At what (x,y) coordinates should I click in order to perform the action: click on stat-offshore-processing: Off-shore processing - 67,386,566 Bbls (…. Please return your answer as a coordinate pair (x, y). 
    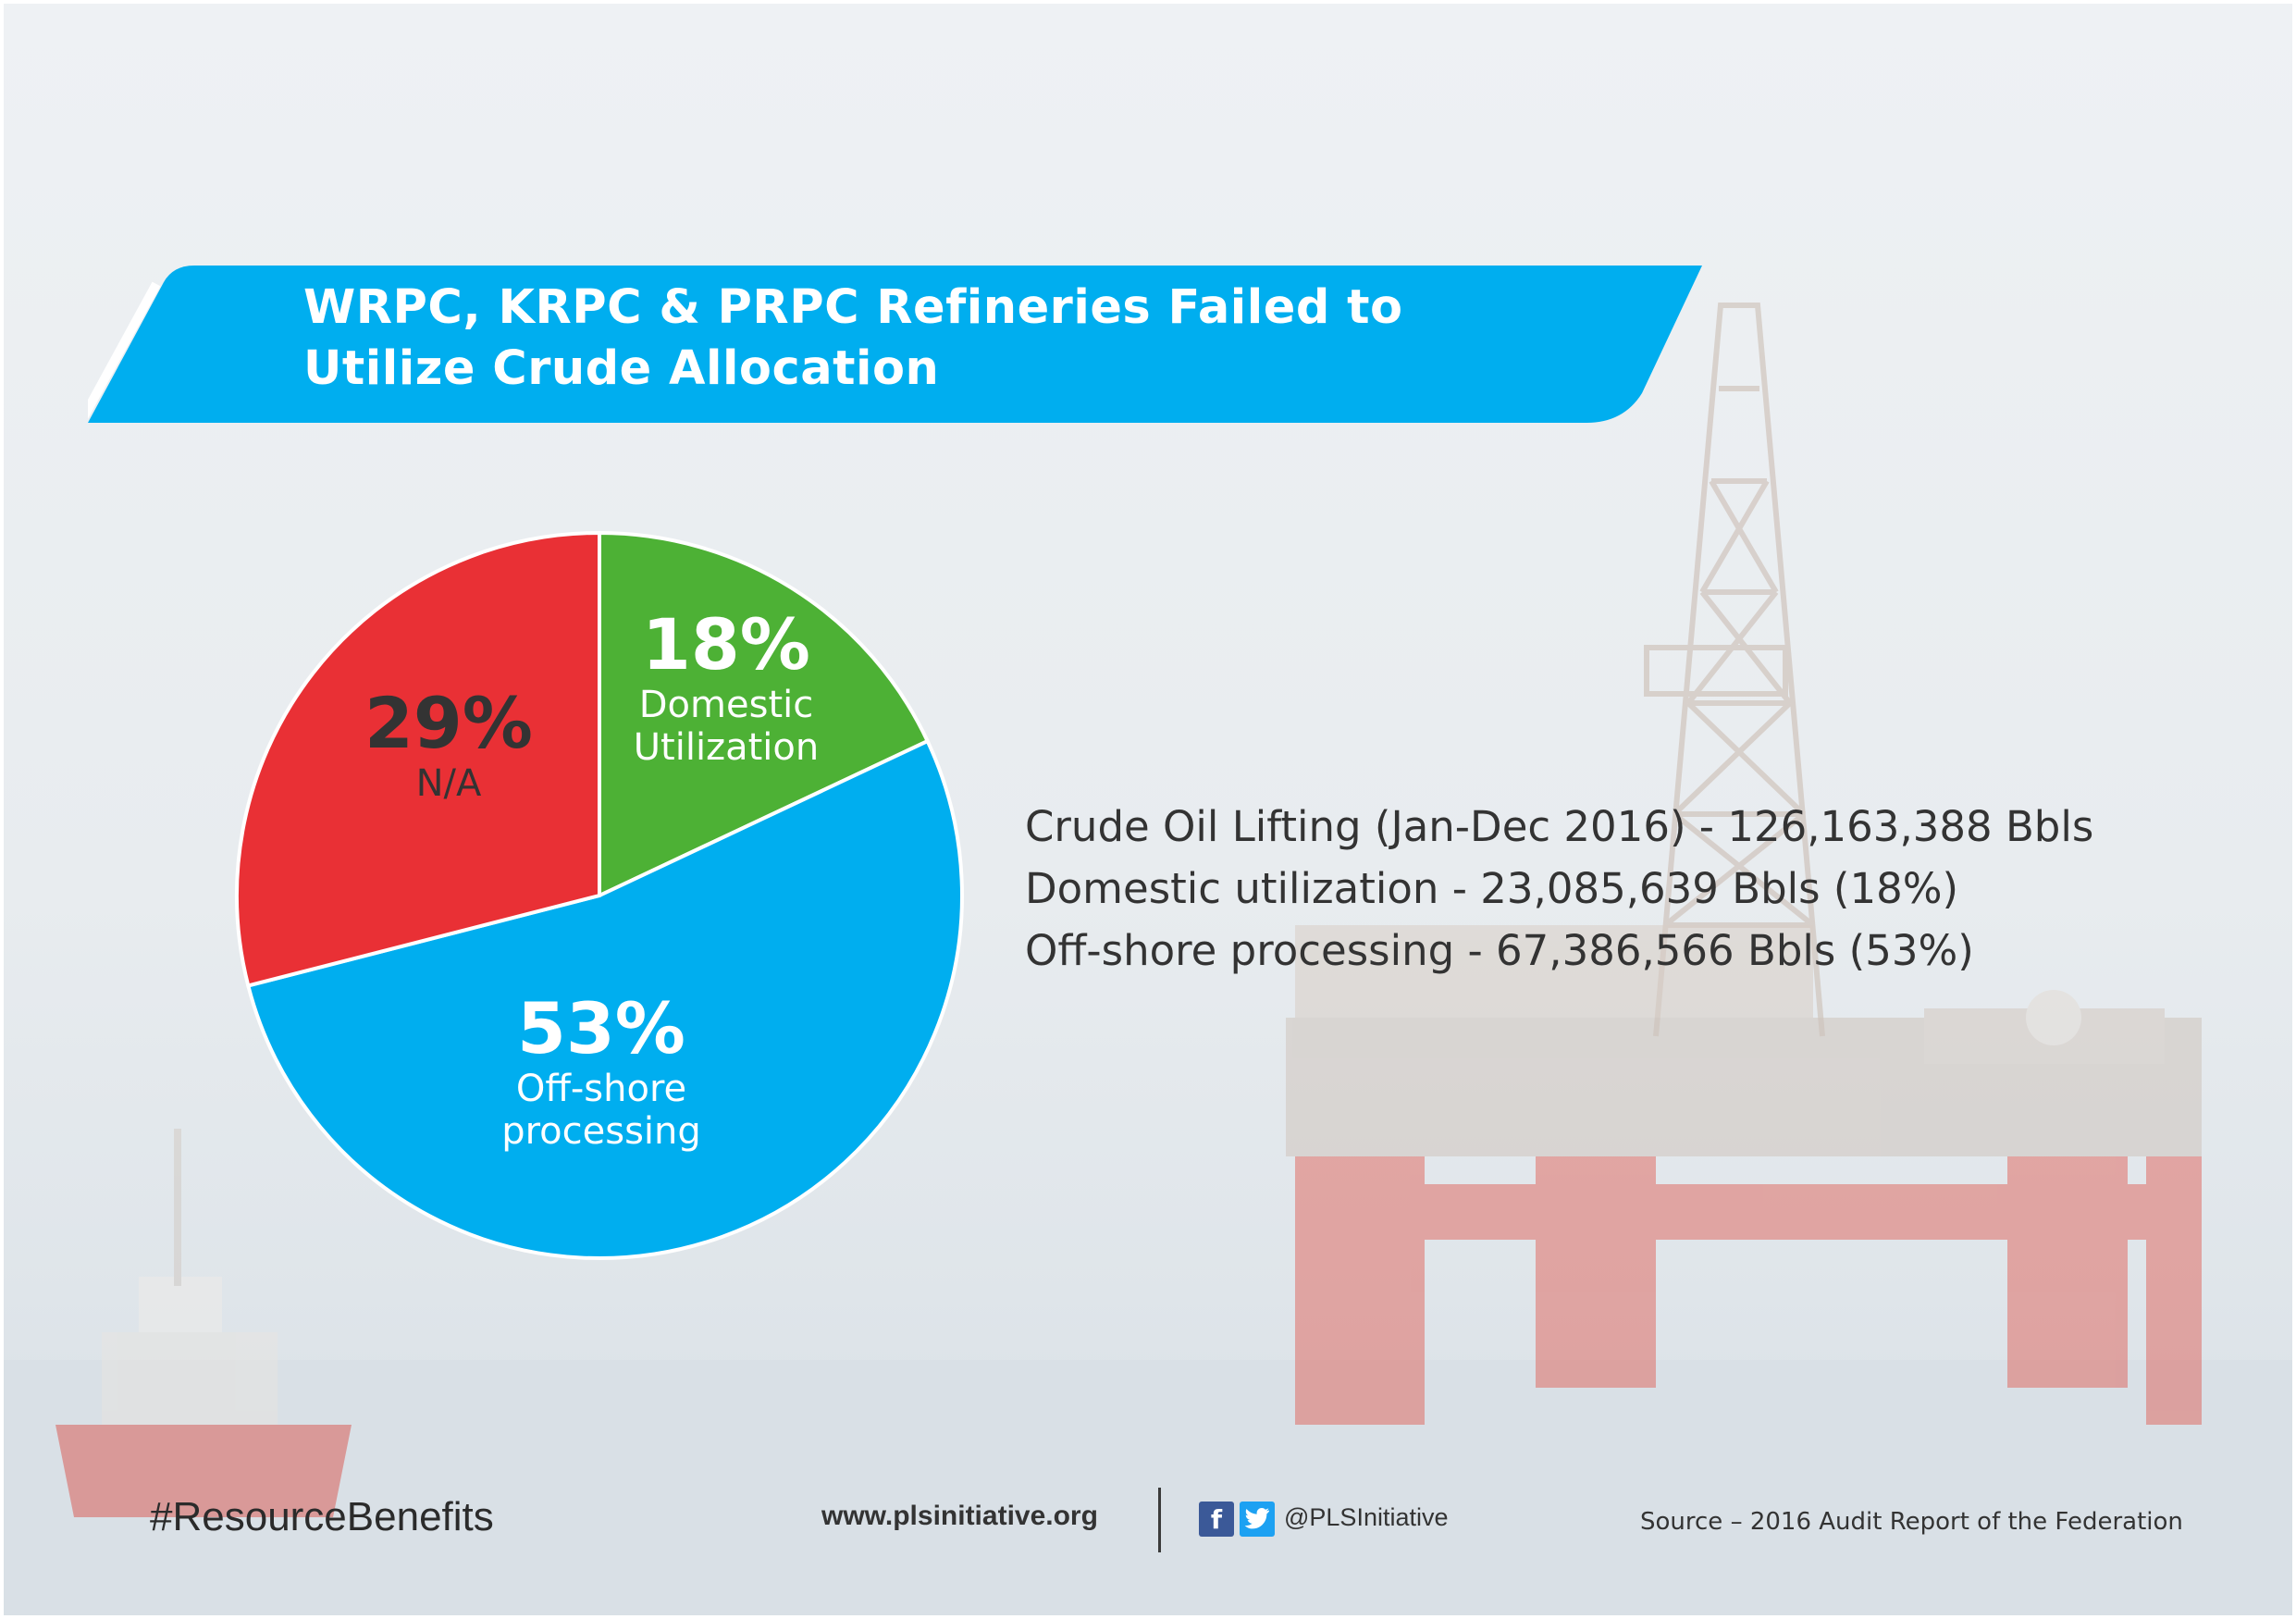
    Looking at the image, I should click on (1499, 950).